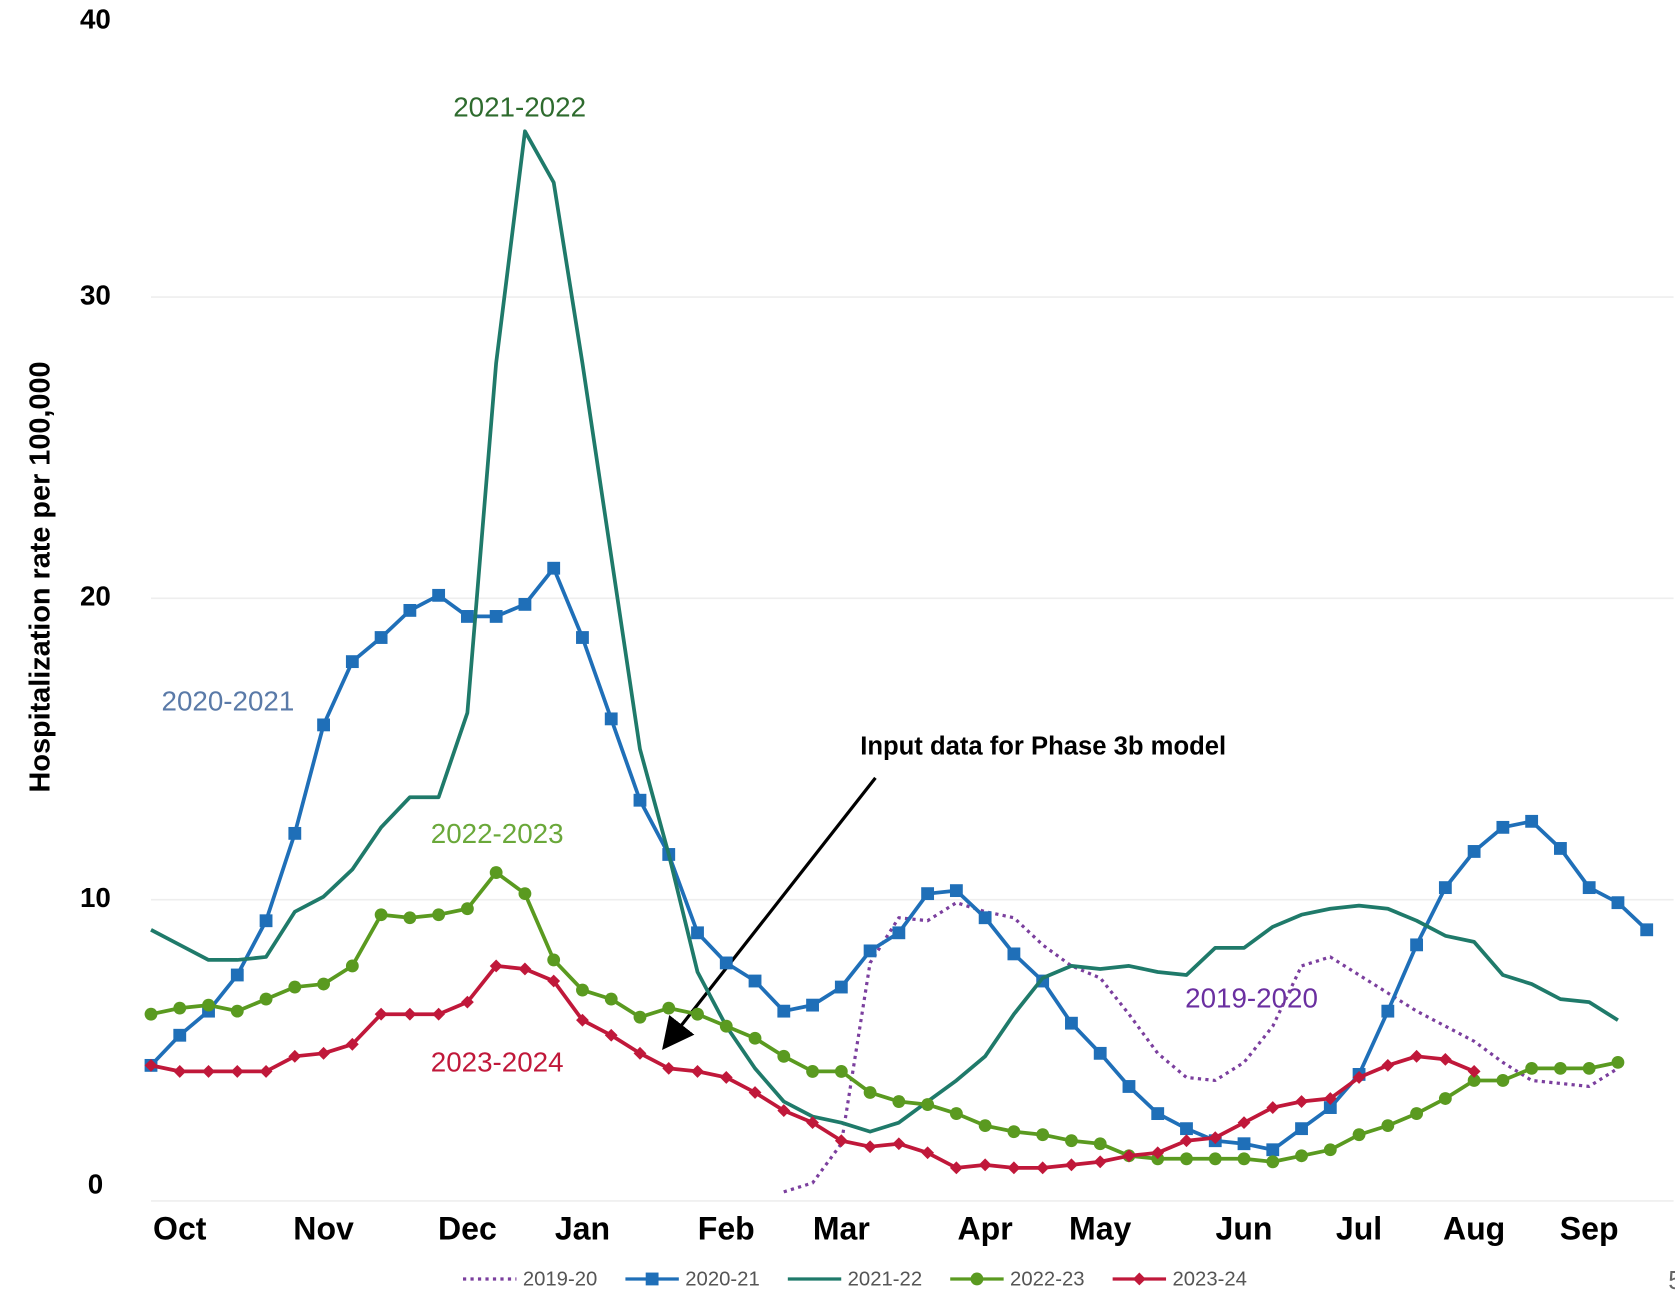  Describe the element at coordinates (769, 913) in the screenshot. I see `note-arrow` at that location.